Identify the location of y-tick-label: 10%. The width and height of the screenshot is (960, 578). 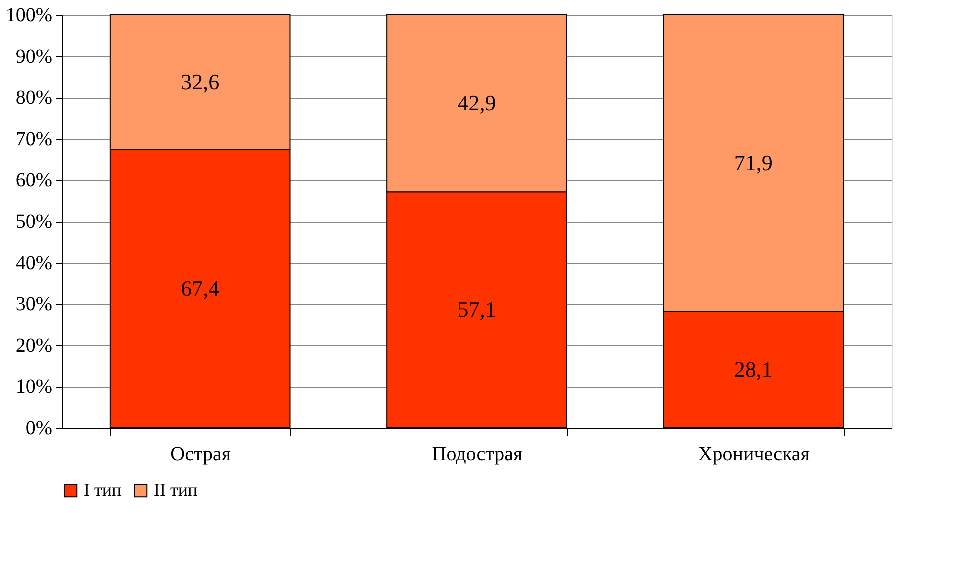
(34, 387).